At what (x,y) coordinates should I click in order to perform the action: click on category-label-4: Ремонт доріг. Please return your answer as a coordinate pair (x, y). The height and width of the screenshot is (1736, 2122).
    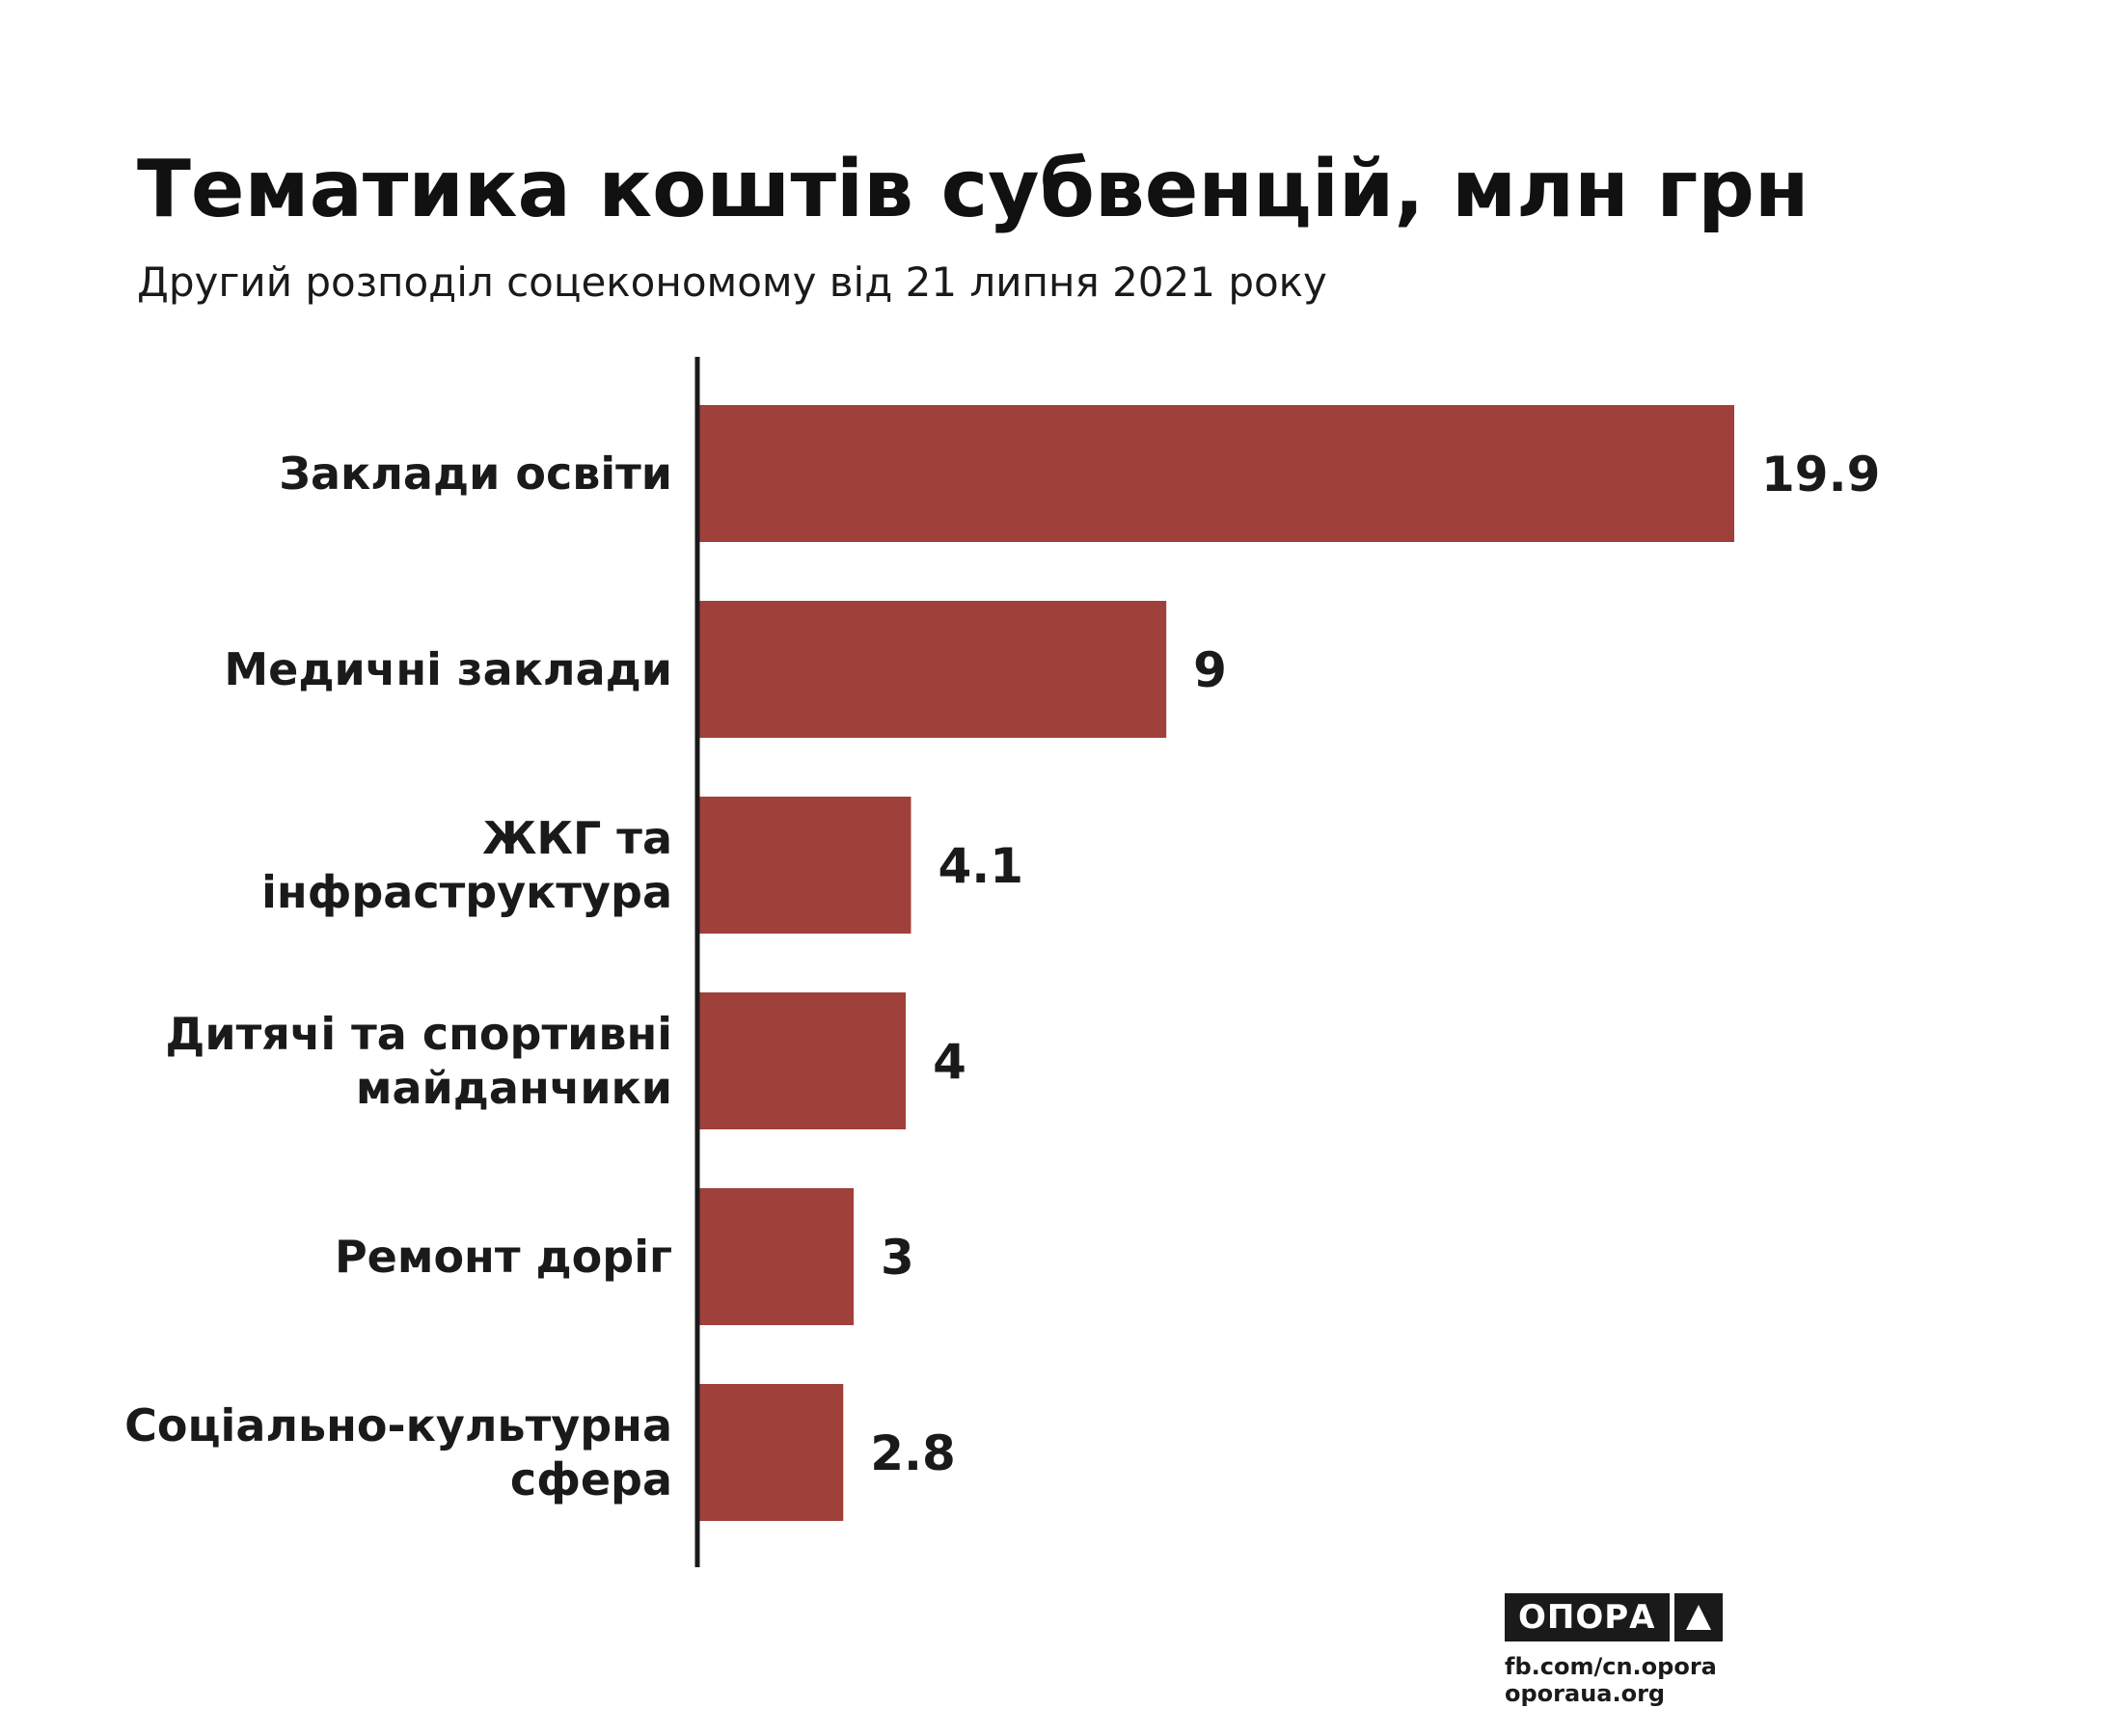
    Looking at the image, I should click on (504, 1257).